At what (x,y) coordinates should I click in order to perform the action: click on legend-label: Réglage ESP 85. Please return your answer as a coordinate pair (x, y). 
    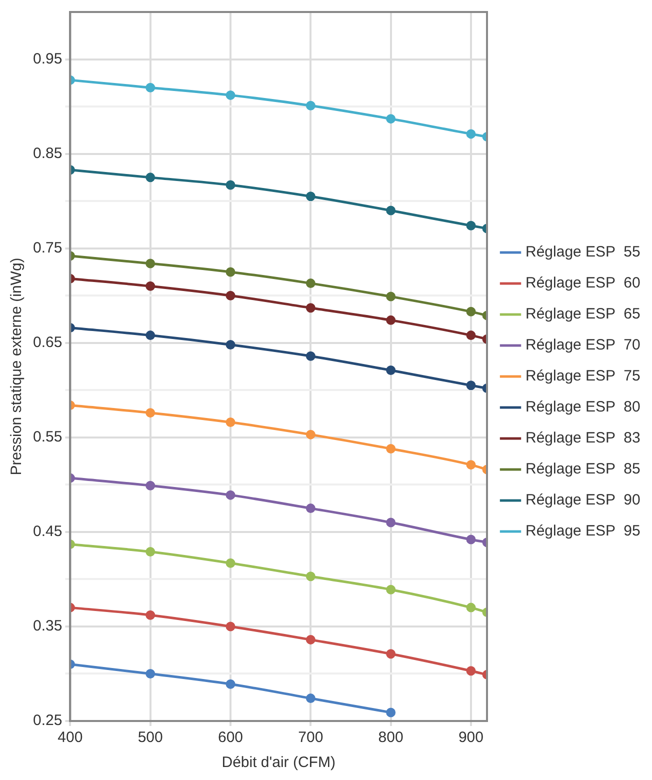
    Looking at the image, I should click on (583, 469).